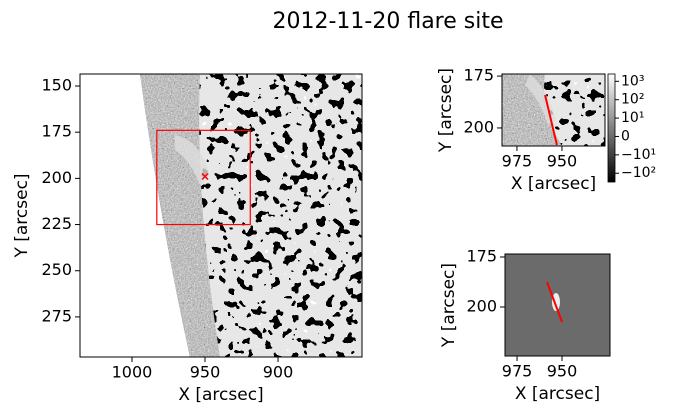  I want to click on y-tick-label: 250, so click(56, 269).